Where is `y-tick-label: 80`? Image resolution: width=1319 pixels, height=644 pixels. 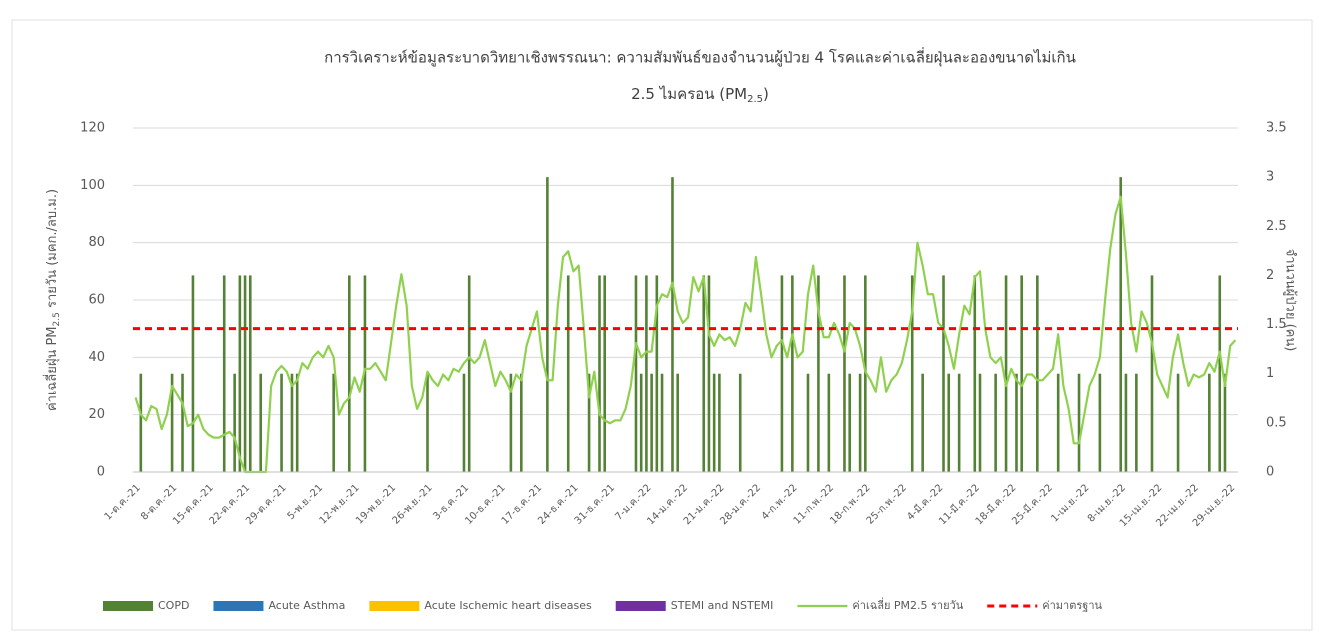 y-tick-label: 80 is located at coordinates (96, 242).